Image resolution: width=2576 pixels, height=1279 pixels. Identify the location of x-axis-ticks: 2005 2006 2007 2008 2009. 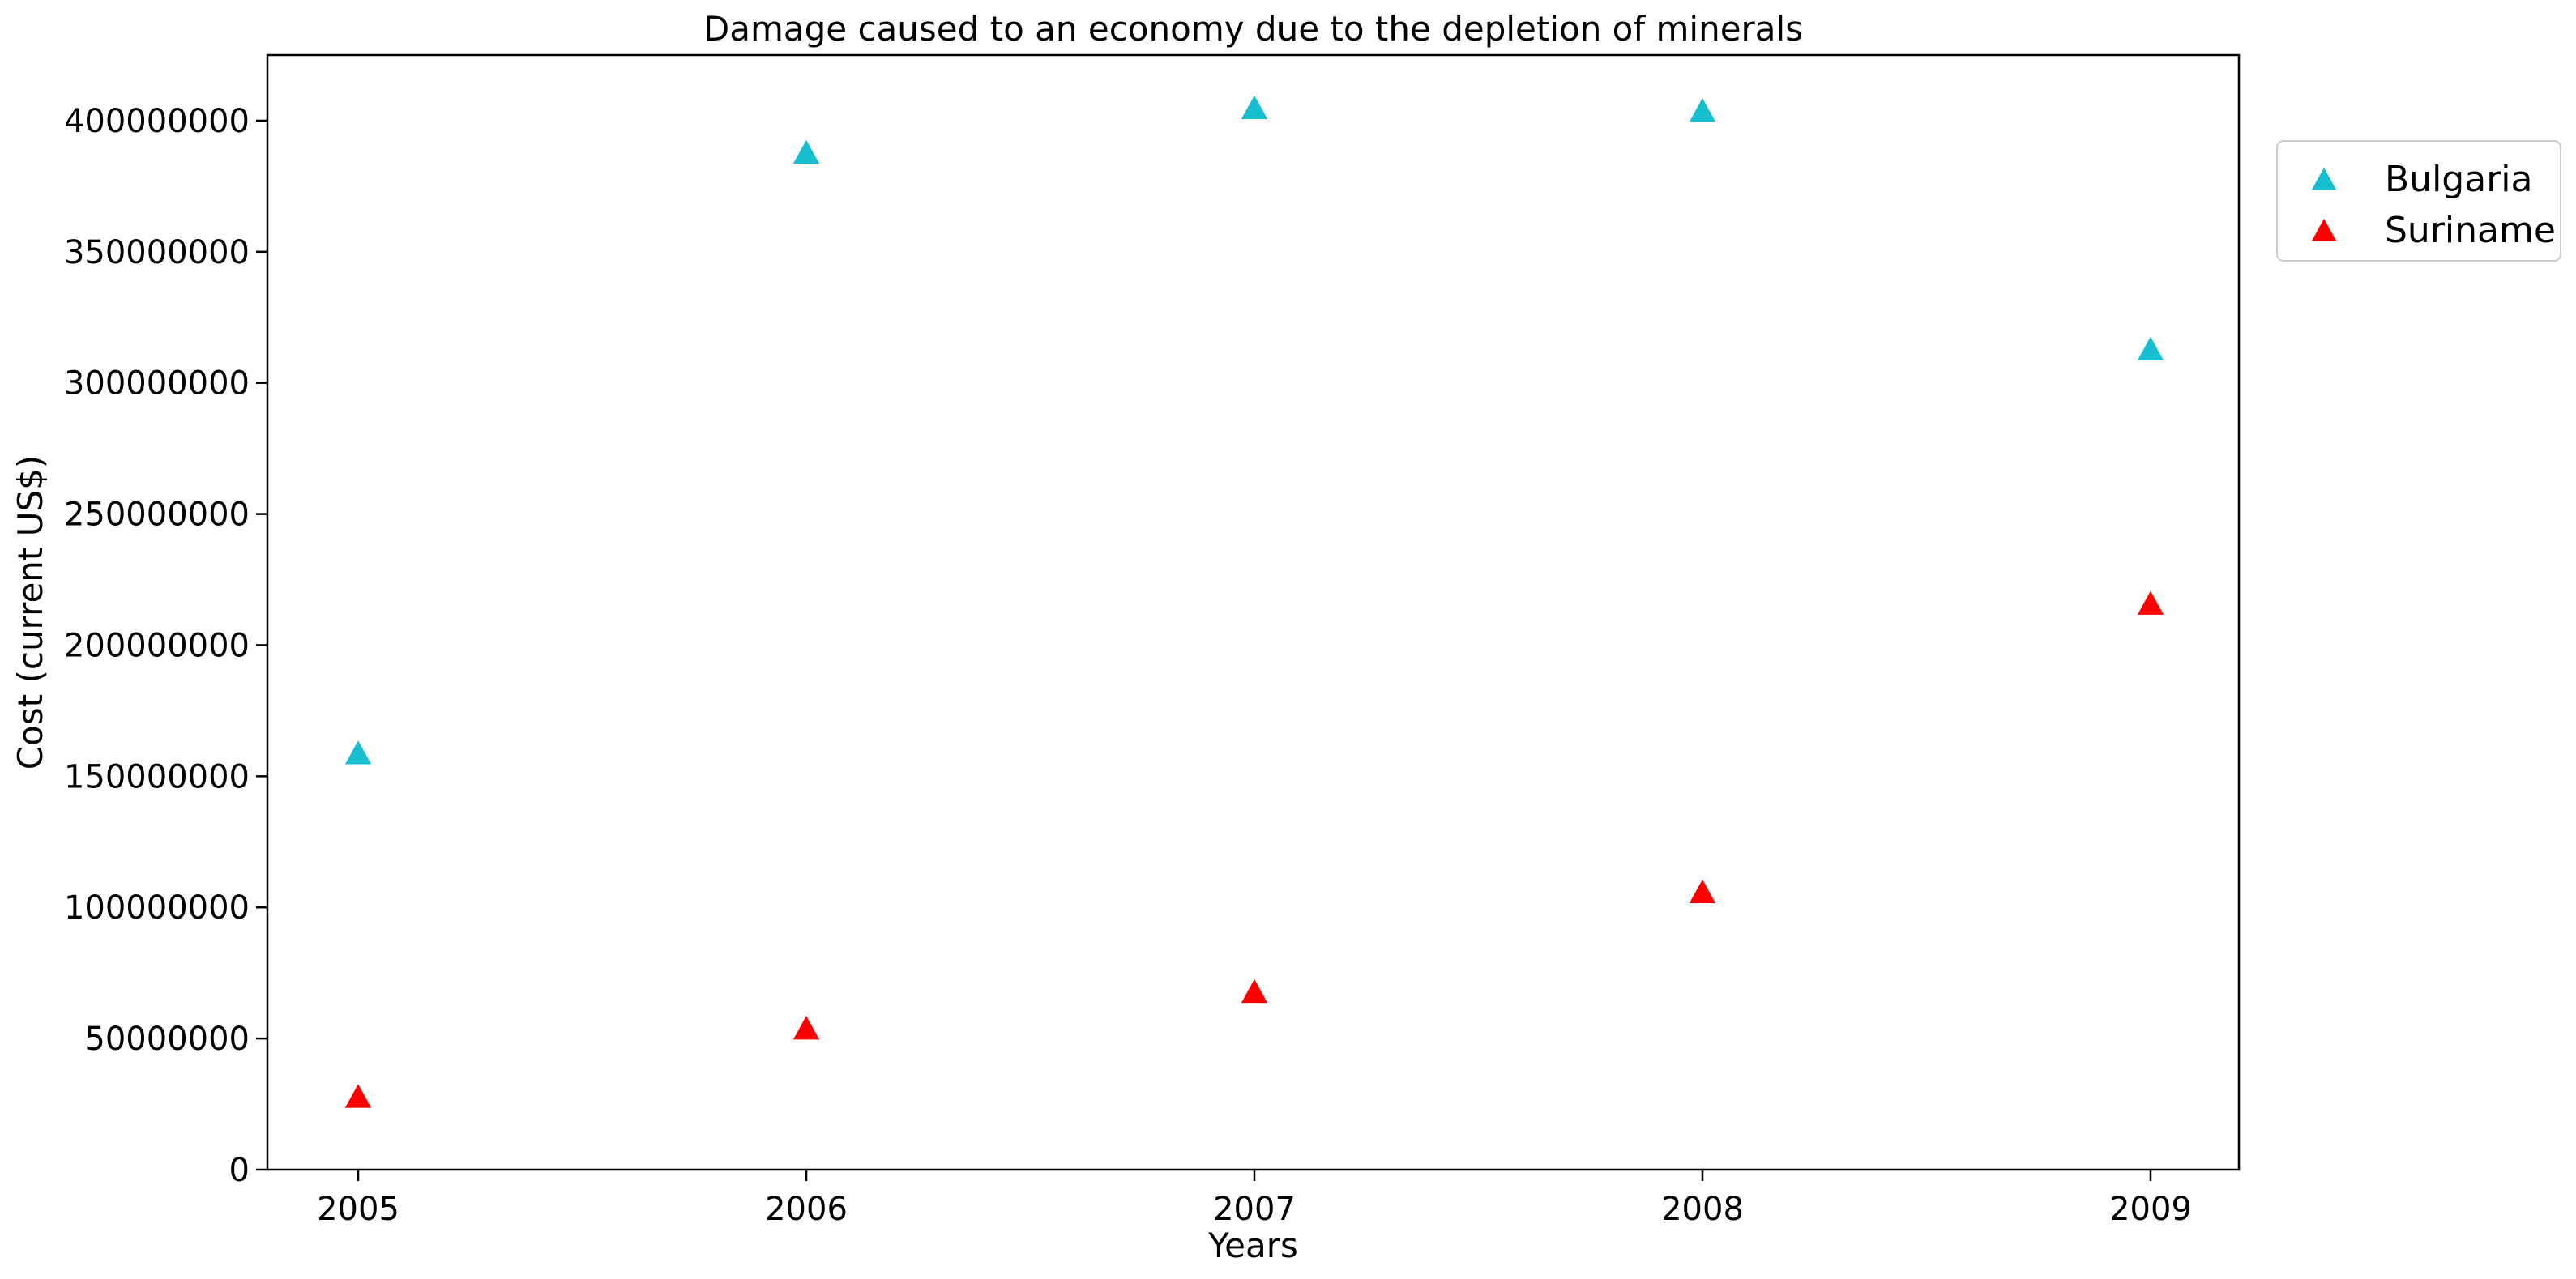
(1254, 1199).